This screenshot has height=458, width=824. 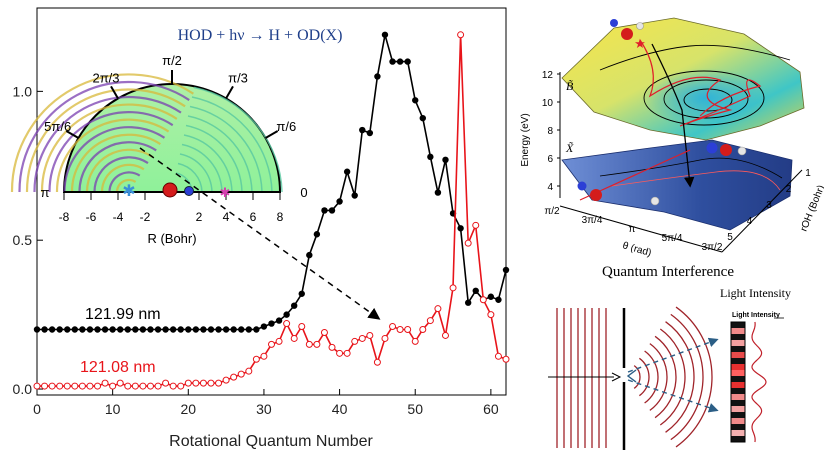 I want to click on lower-surface-X, so click(x=677, y=185).